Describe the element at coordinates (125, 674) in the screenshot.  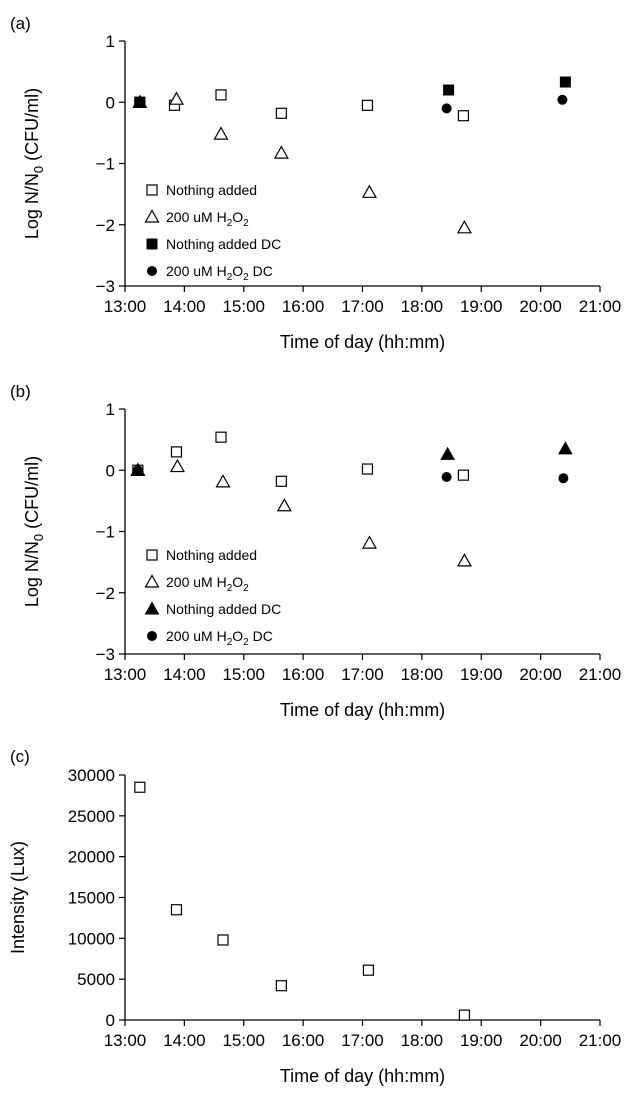
I see `x-tick-label: 13:00` at that location.